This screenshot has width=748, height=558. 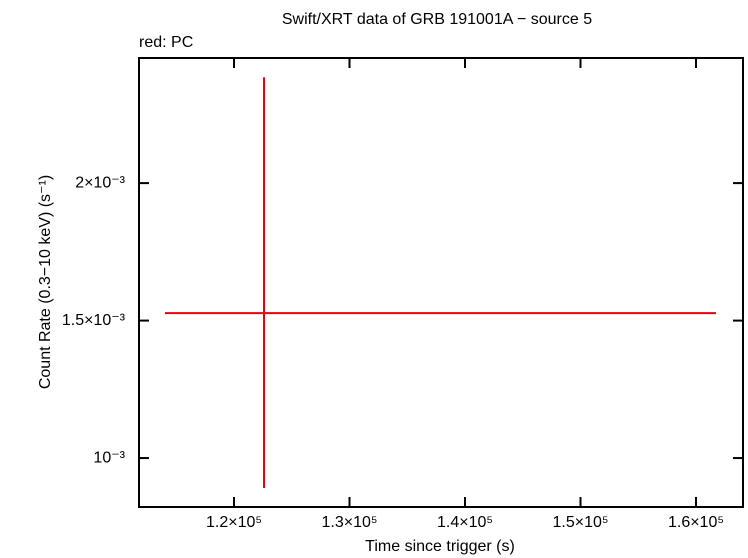 What do you see at coordinates (465, 522) in the screenshot?
I see `x-tick-label: 1.4×10⁵` at bounding box center [465, 522].